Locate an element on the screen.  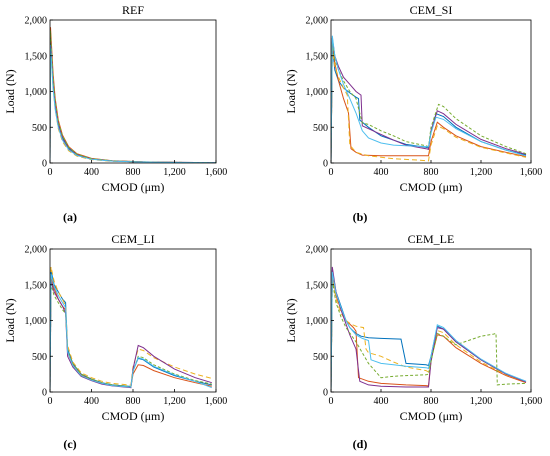
caption-c: (c) is located at coordinates (70, 444).